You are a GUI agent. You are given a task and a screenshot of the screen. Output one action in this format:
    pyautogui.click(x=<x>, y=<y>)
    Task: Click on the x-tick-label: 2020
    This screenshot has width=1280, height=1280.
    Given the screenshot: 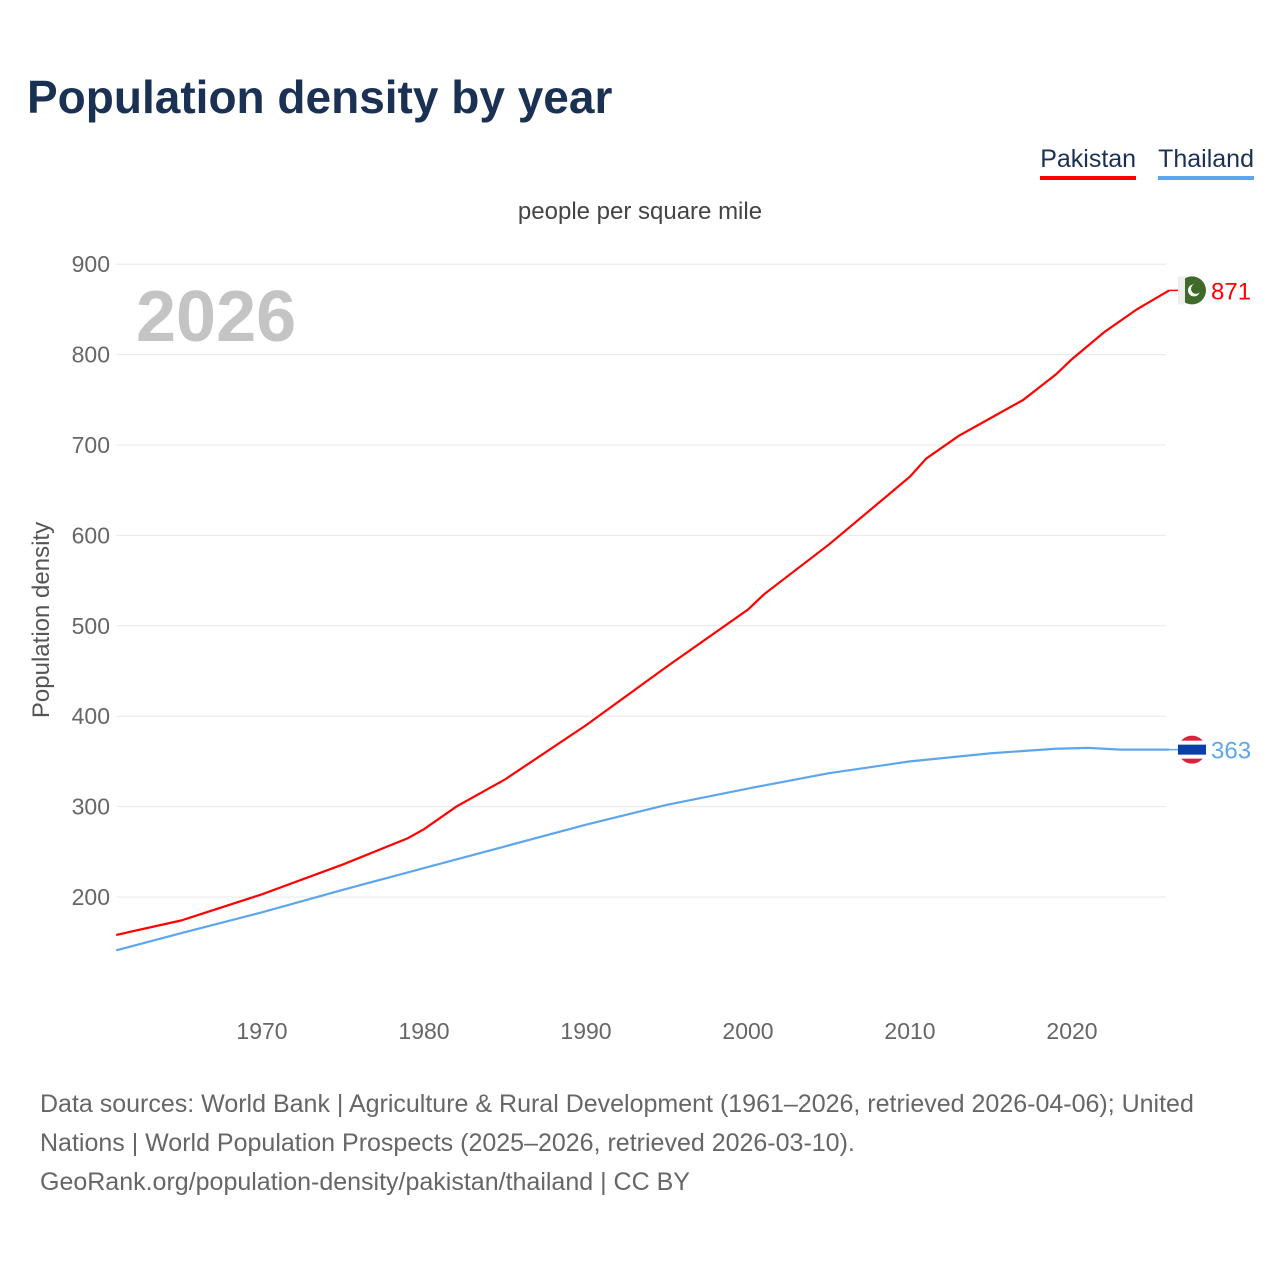 What is the action you would take?
    pyautogui.click(x=1071, y=1031)
    